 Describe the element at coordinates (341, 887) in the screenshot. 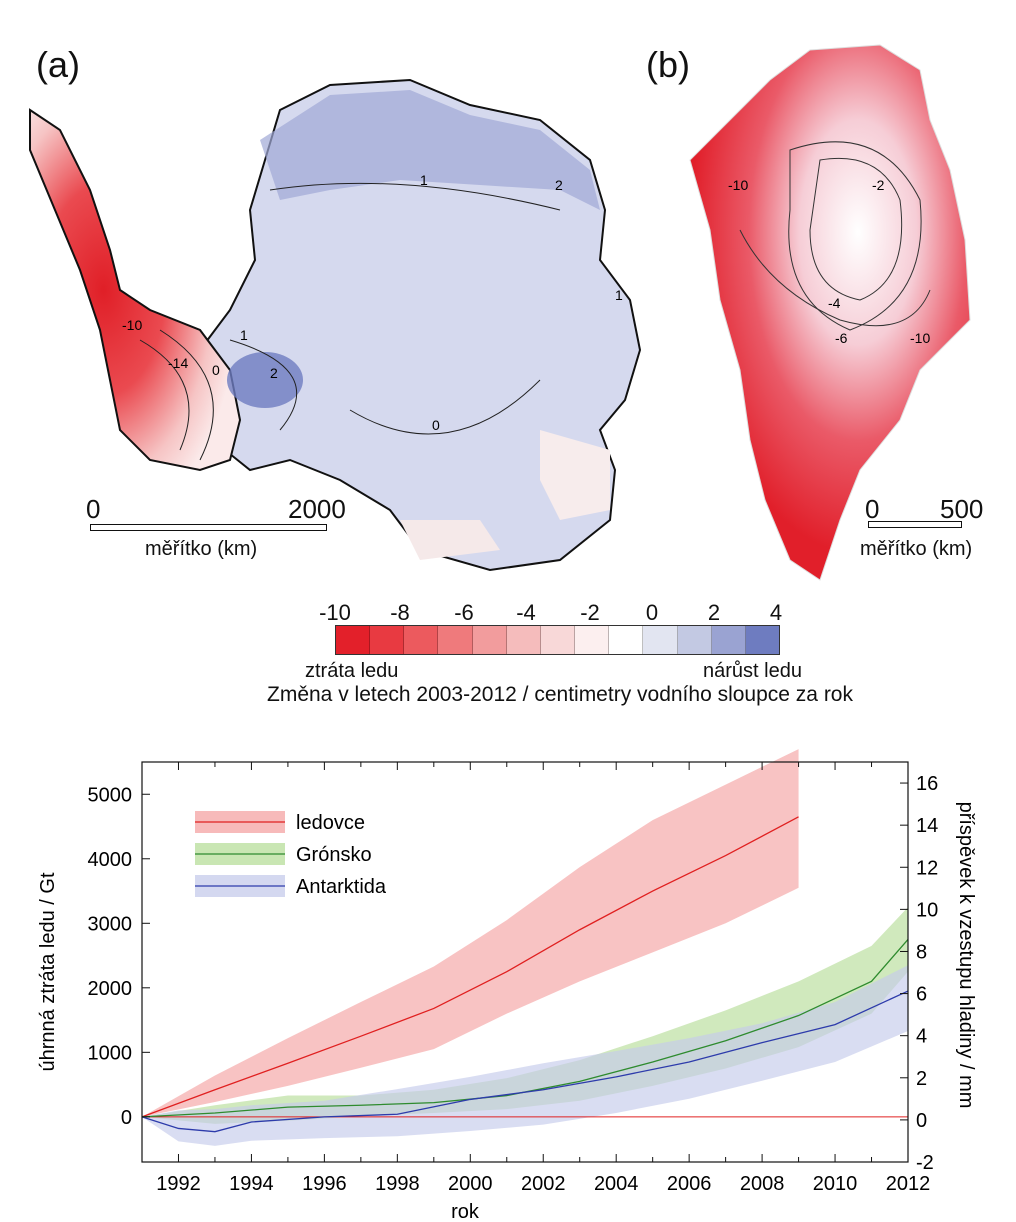

I see `legend-label: Antarktida` at that location.